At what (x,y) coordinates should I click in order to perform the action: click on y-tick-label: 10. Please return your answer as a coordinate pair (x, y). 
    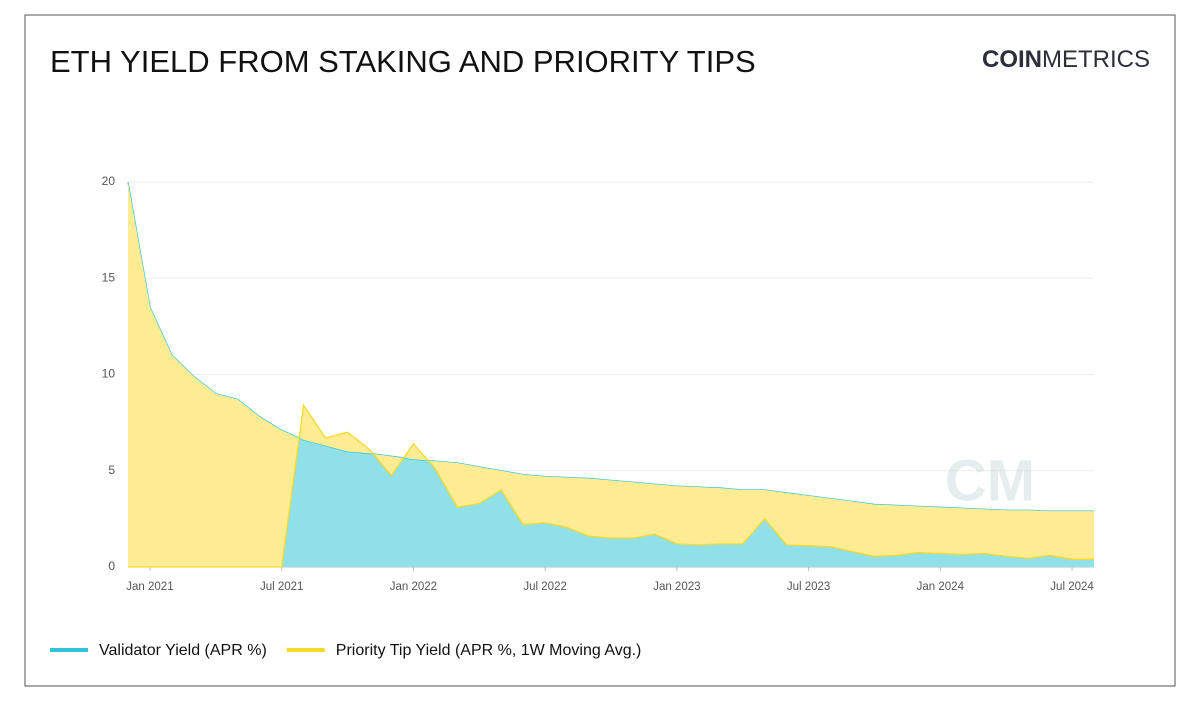
    Looking at the image, I should click on (109, 374).